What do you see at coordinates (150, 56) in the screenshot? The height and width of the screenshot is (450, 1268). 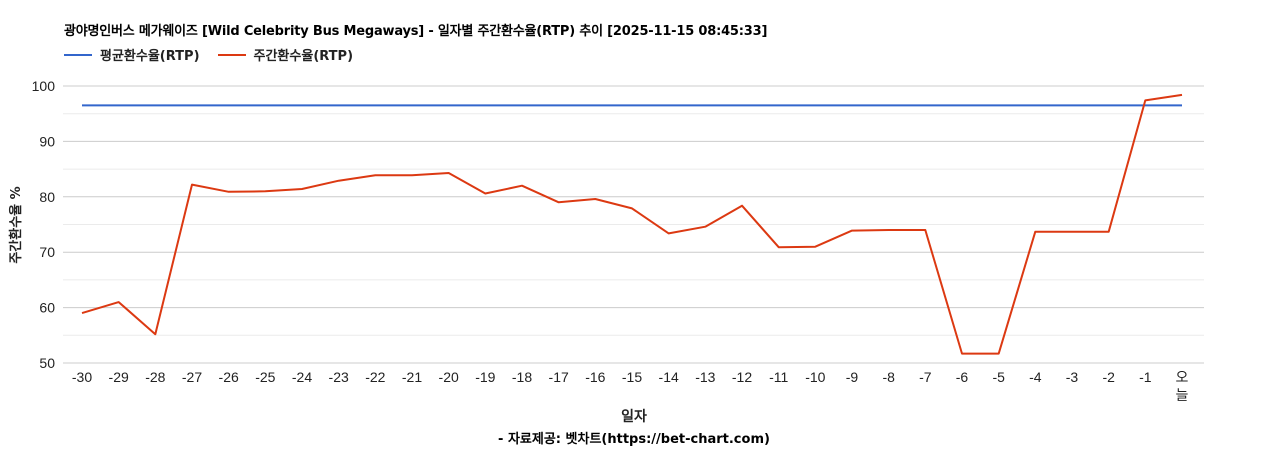 I see `legend-label: 평균환수율(RTP)` at bounding box center [150, 56].